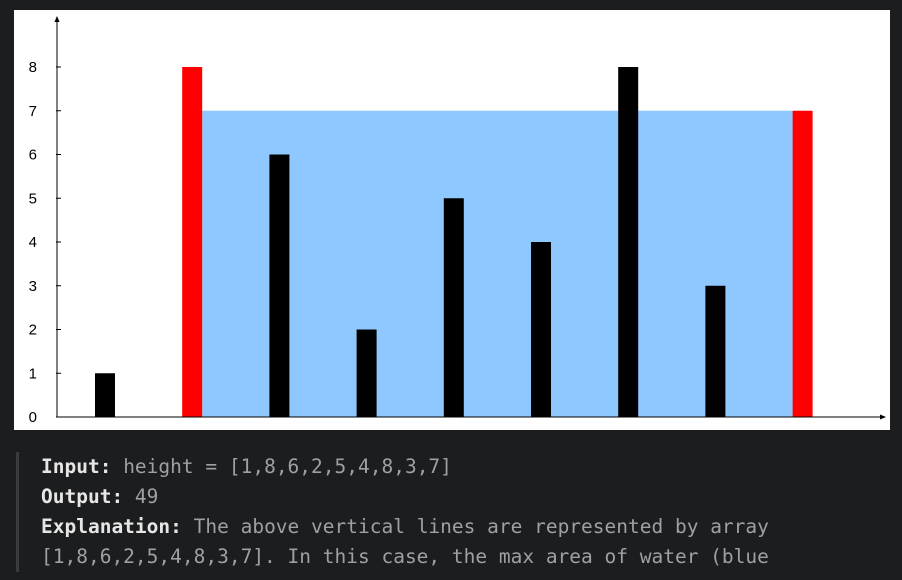  What do you see at coordinates (281, 466) in the screenshot?
I see `input-value: height = [1,8,6,2,5,4,8,3,7]` at bounding box center [281, 466].